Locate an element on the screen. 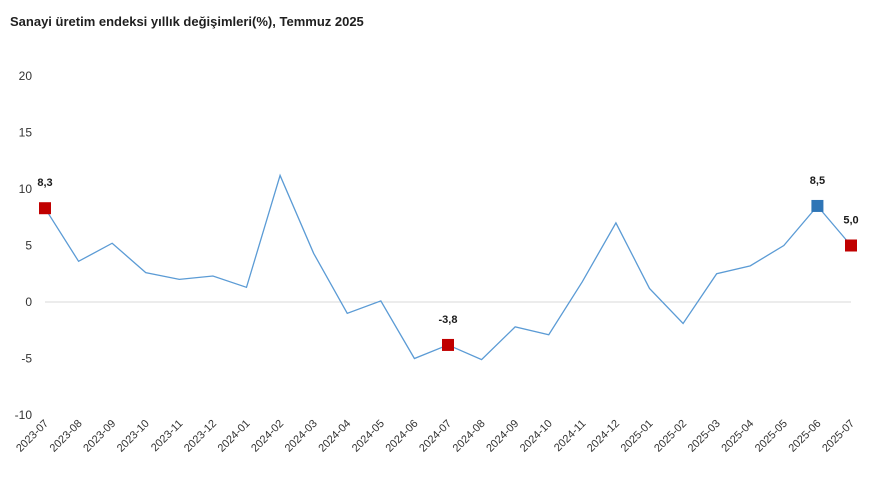 The width and height of the screenshot is (880, 495). x-tick-label: 2025-02 is located at coordinates (670, 436).